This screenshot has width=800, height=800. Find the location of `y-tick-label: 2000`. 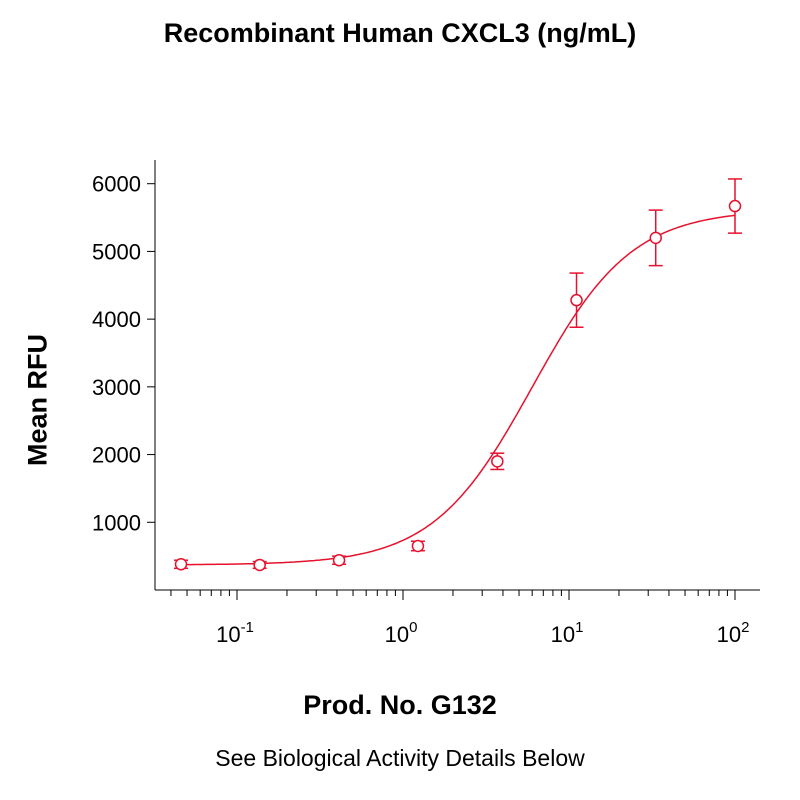

y-tick-label: 2000 is located at coordinates (116, 455).